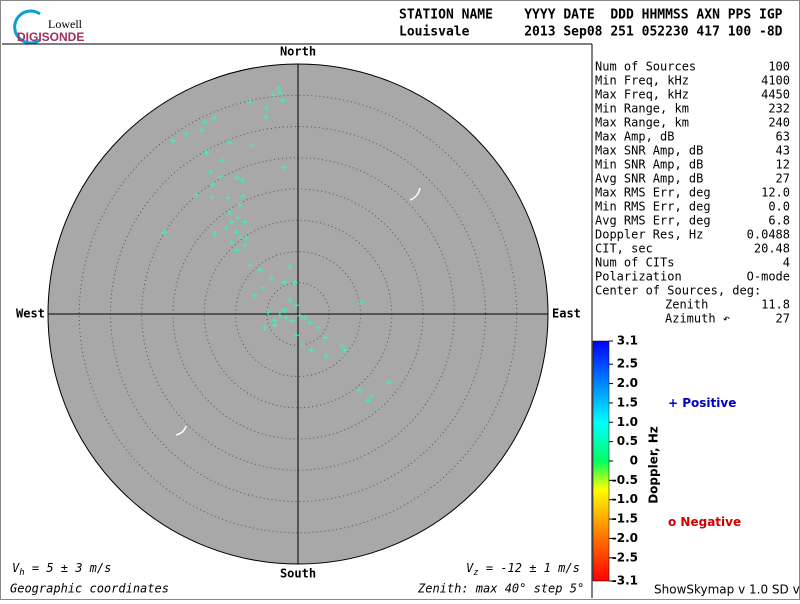  What do you see at coordinates (566, 314) in the screenshot?
I see `east: East` at bounding box center [566, 314].